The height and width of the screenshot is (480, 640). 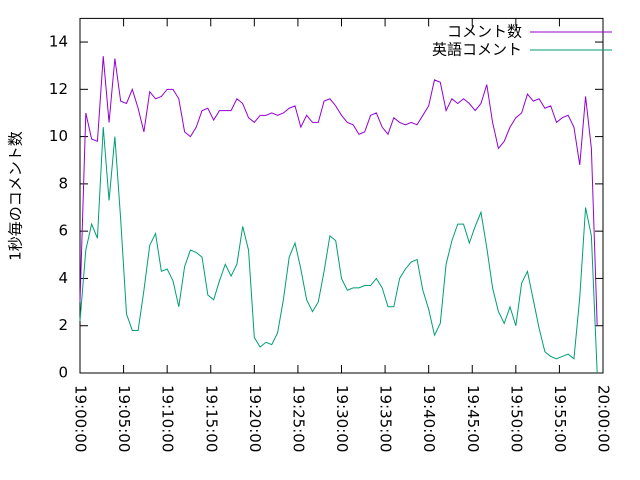 I want to click on x-tick-label: 19:40:00, so click(x=429, y=418).